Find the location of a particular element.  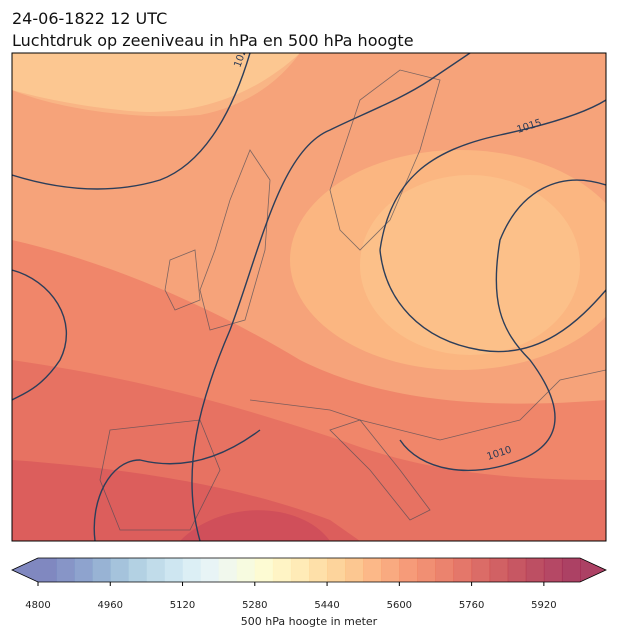

colorbar: 4800 4960 5120 5280 5440 5600 5760 5920 is located at coordinates (309, 584).